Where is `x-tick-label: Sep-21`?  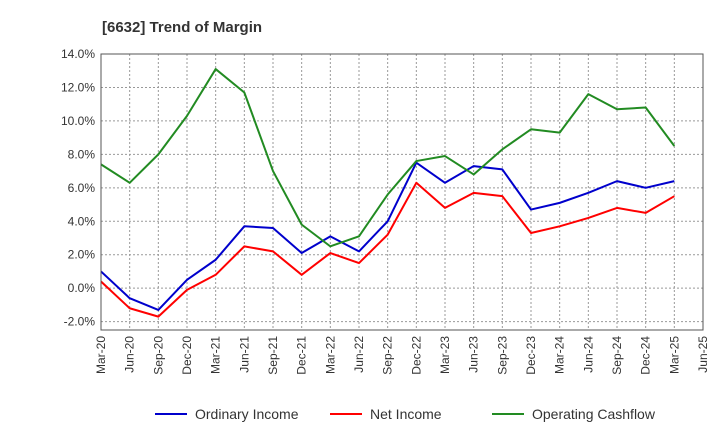
x-tick-label: Sep-21 is located at coordinates (273, 355).